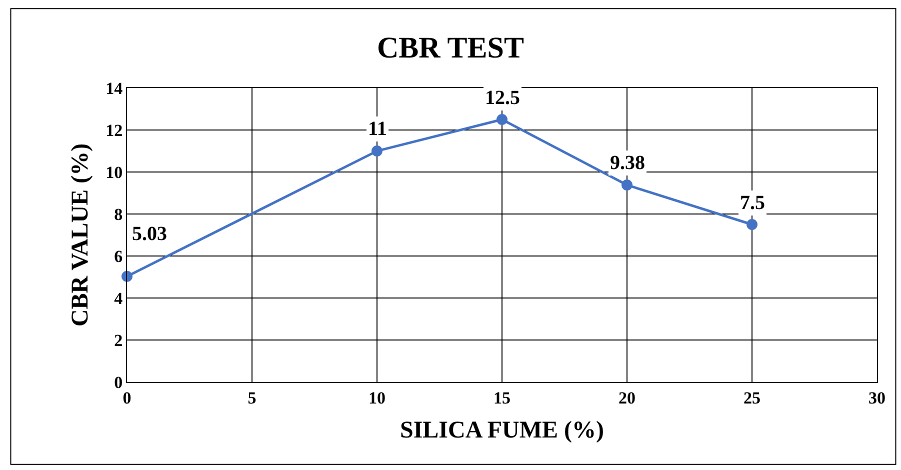 The image size is (901, 470). What do you see at coordinates (627, 398) in the screenshot?
I see `x-tick-label: 20` at bounding box center [627, 398].